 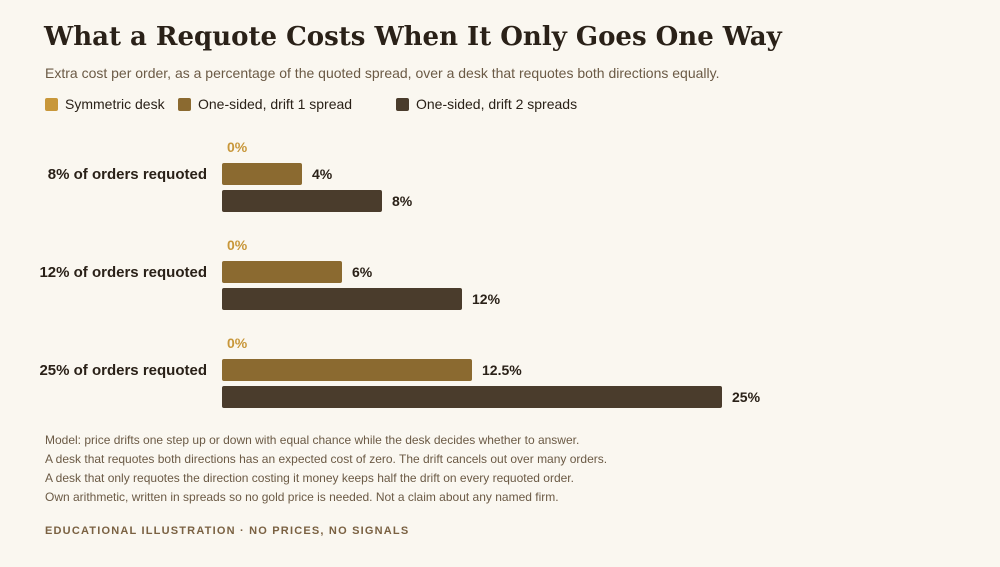 What do you see at coordinates (275, 104) in the screenshot?
I see `legend-label-drift-1: One-sided, drift 1 spread` at bounding box center [275, 104].